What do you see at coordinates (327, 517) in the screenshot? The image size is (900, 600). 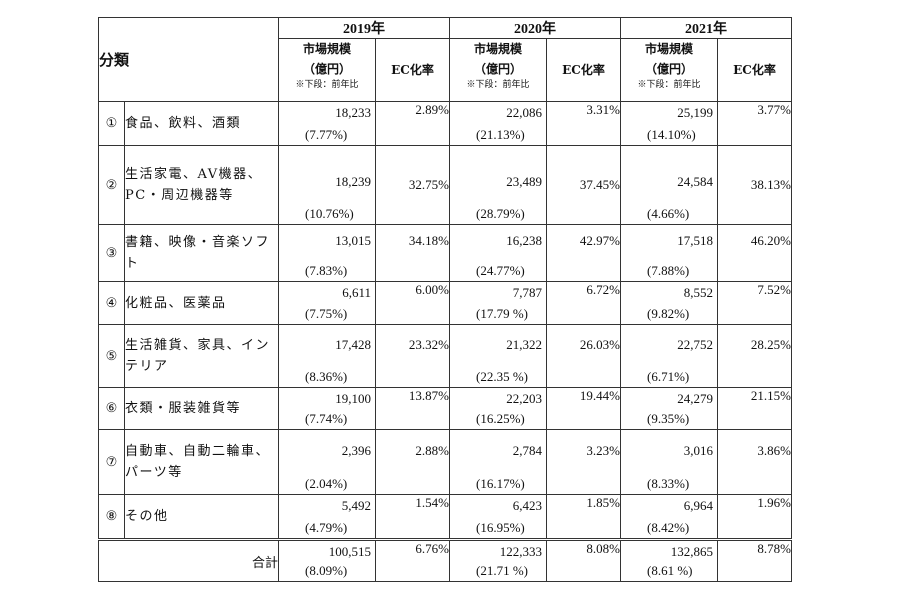 I see `market-size-cell: 5,492 (4.79%)` at bounding box center [327, 517].